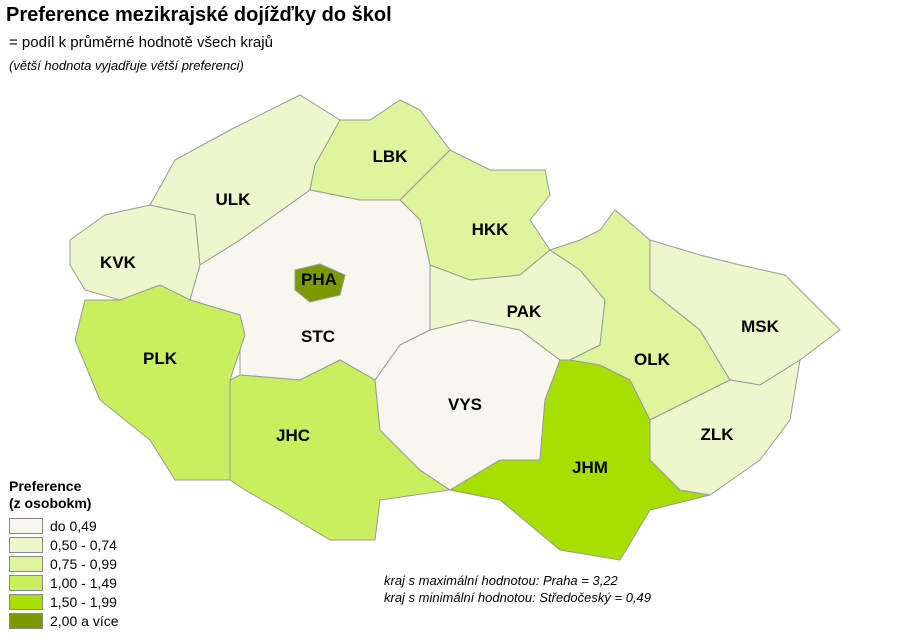  I want to click on region-label-kvk: KVK, so click(118, 262).